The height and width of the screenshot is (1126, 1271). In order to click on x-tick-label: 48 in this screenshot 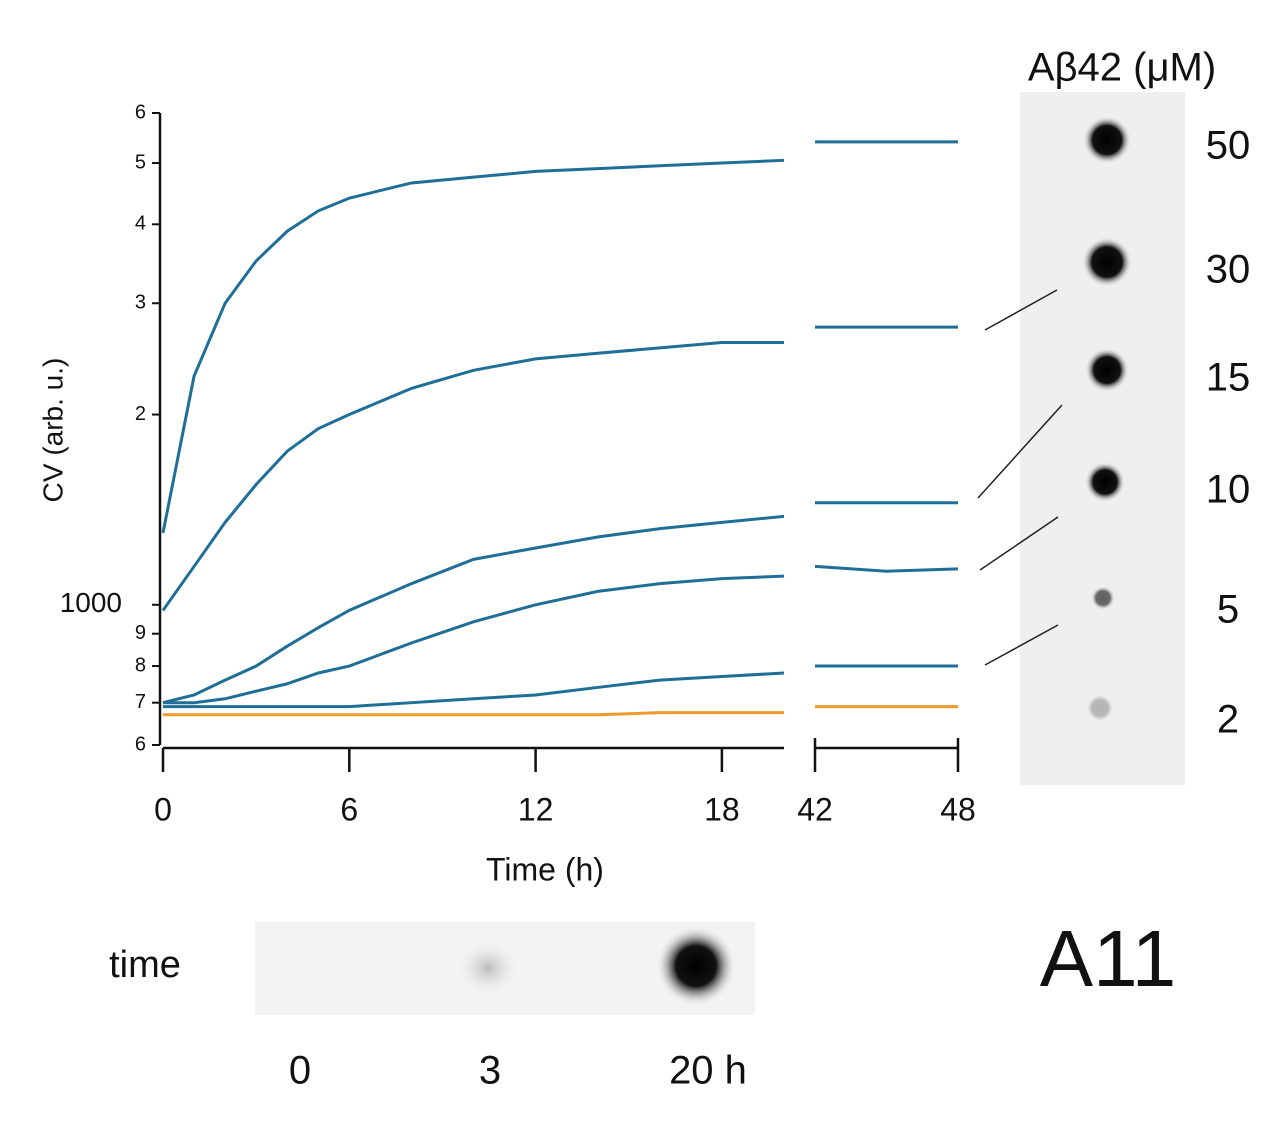, I will do `click(958, 809)`.